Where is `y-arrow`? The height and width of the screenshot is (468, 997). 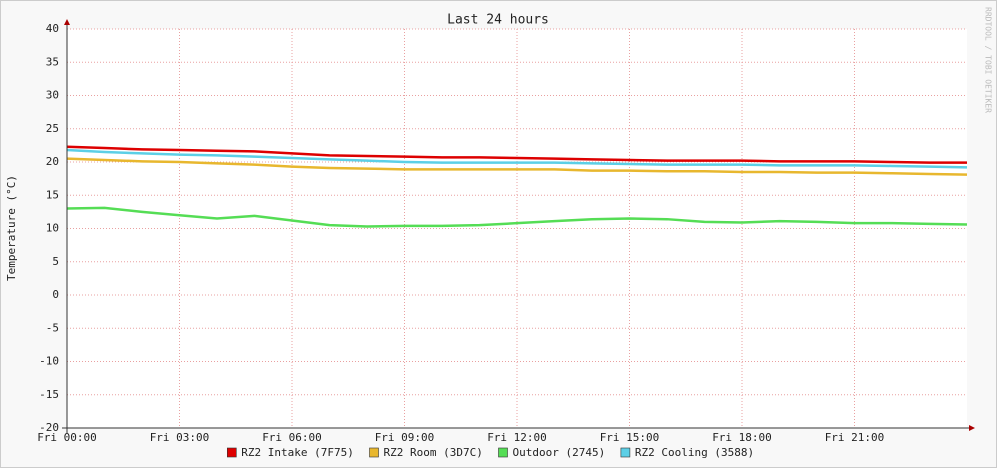
y-arrow is located at coordinates (67, 22).